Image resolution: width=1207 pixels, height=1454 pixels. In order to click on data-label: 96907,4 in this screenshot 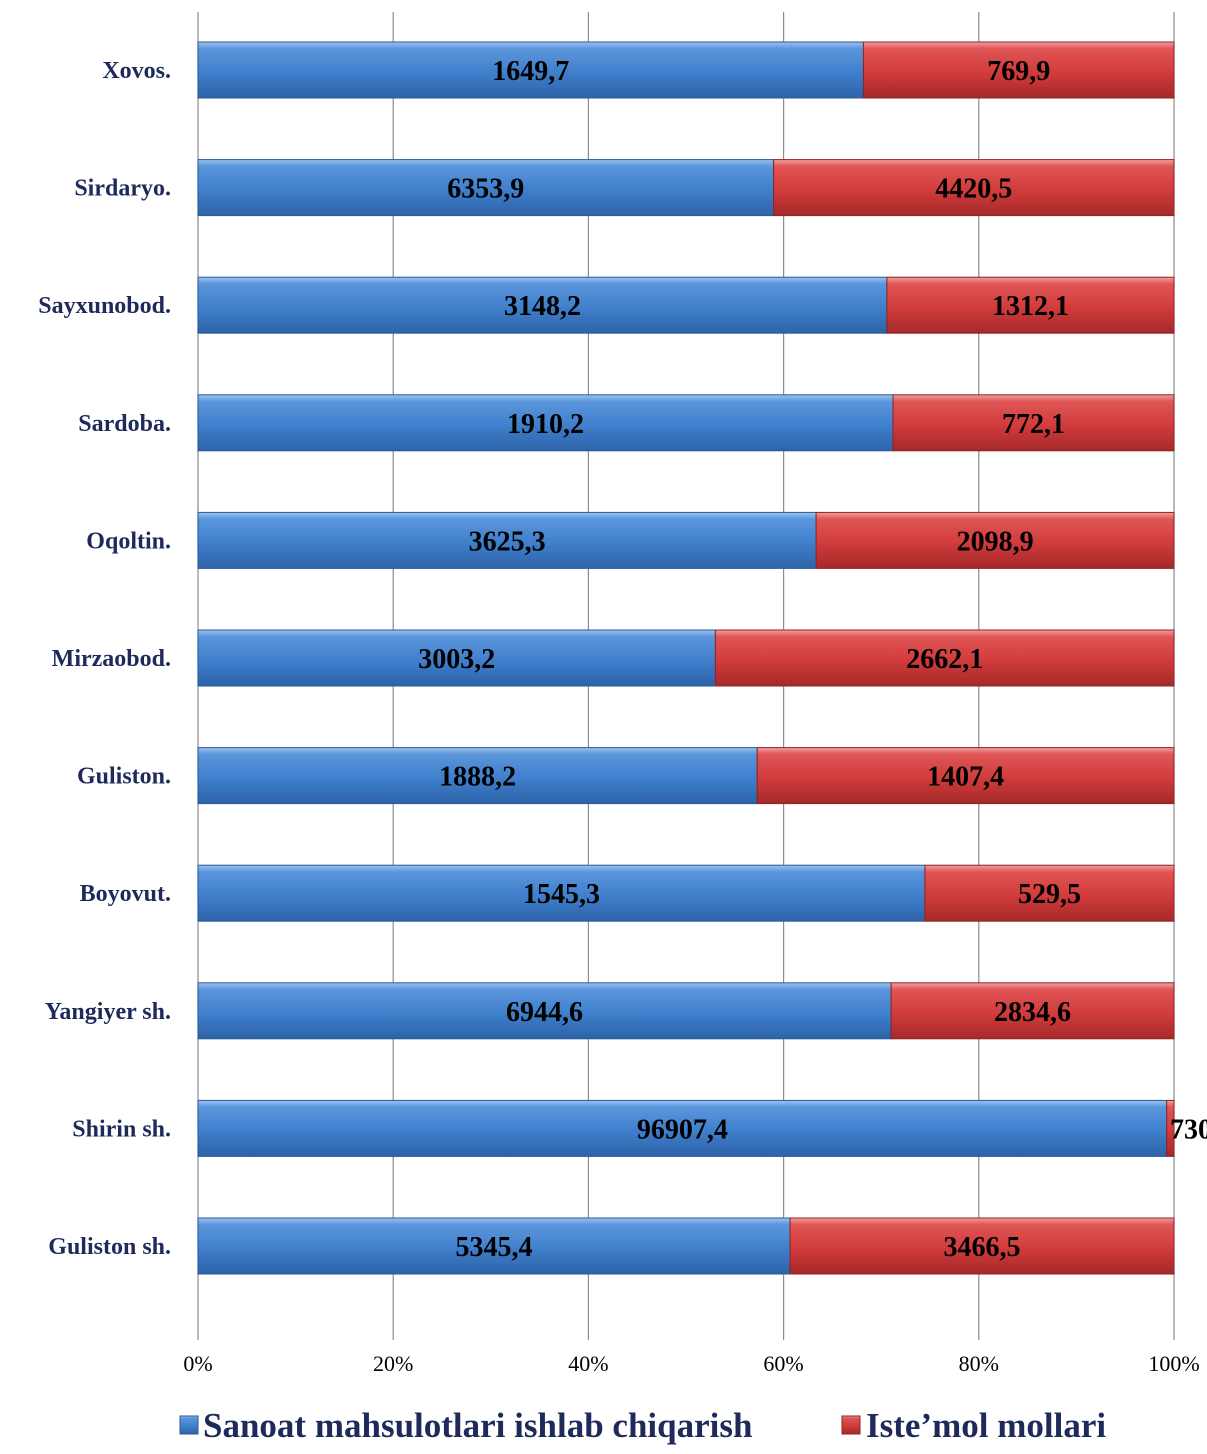, I will do `click(682, 1129)`.